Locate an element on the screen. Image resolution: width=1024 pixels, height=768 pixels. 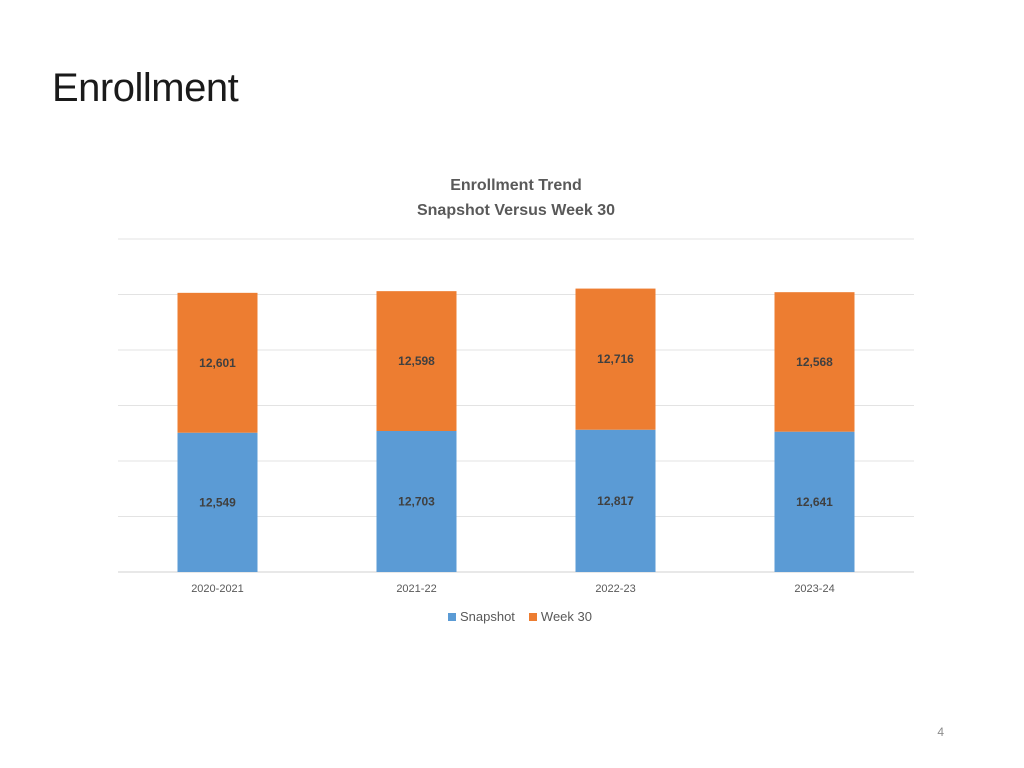
chart-legend: Snapshot Week 30 is located at coordinates (512, 616).